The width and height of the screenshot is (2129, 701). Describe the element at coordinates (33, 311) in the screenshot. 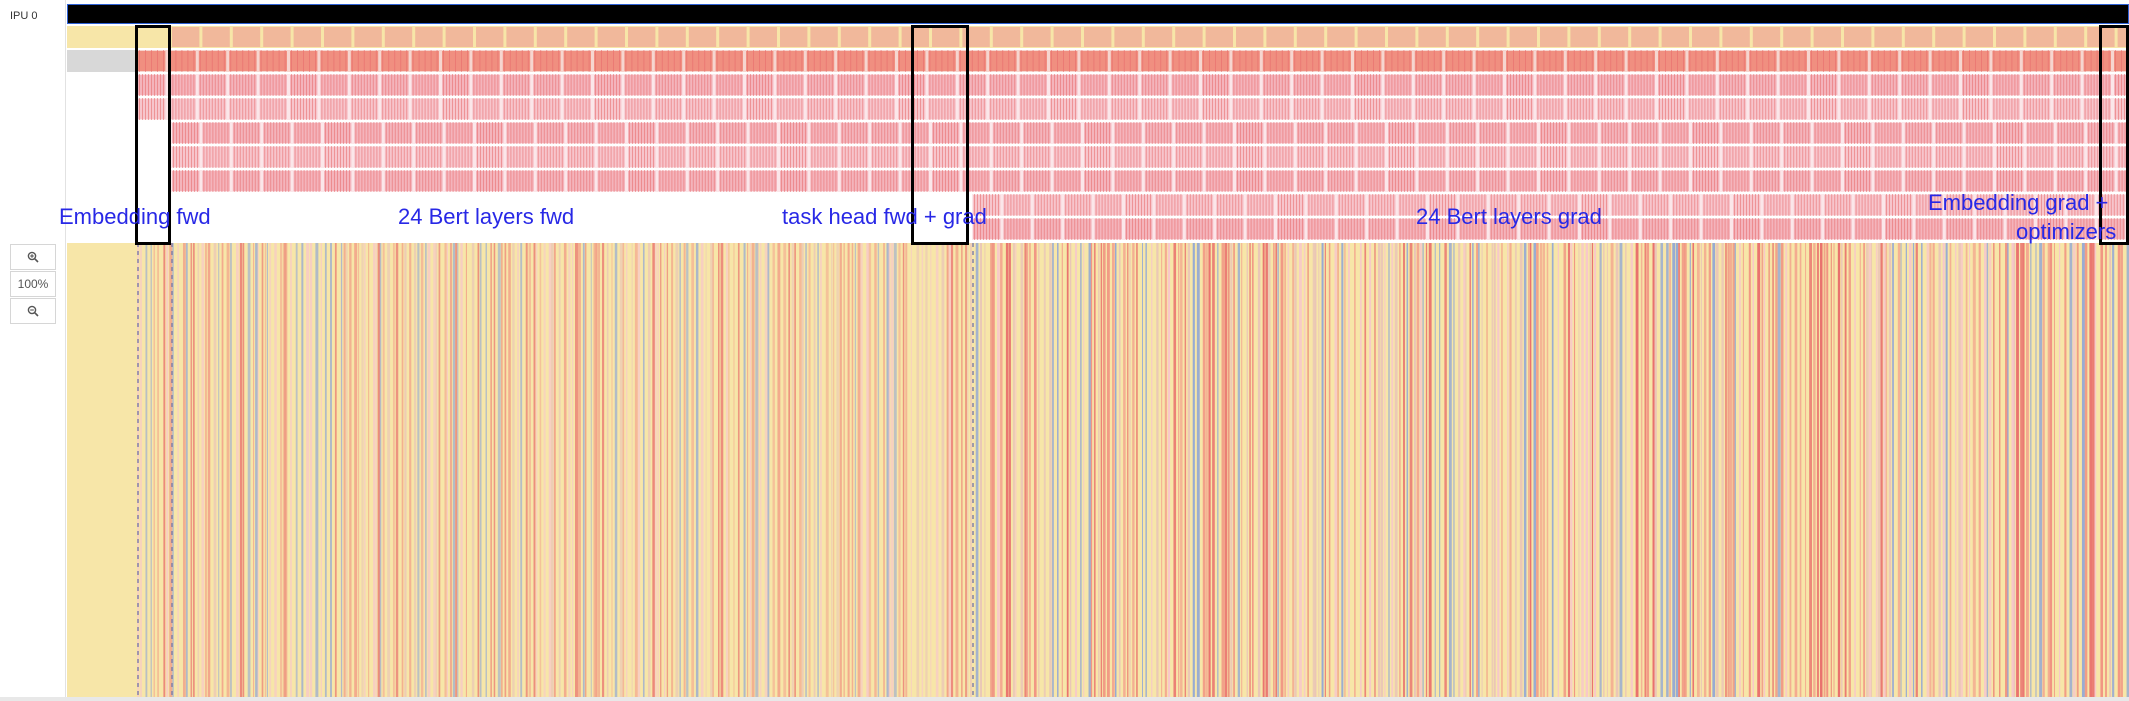

I see `zoom-out-button` at that location.